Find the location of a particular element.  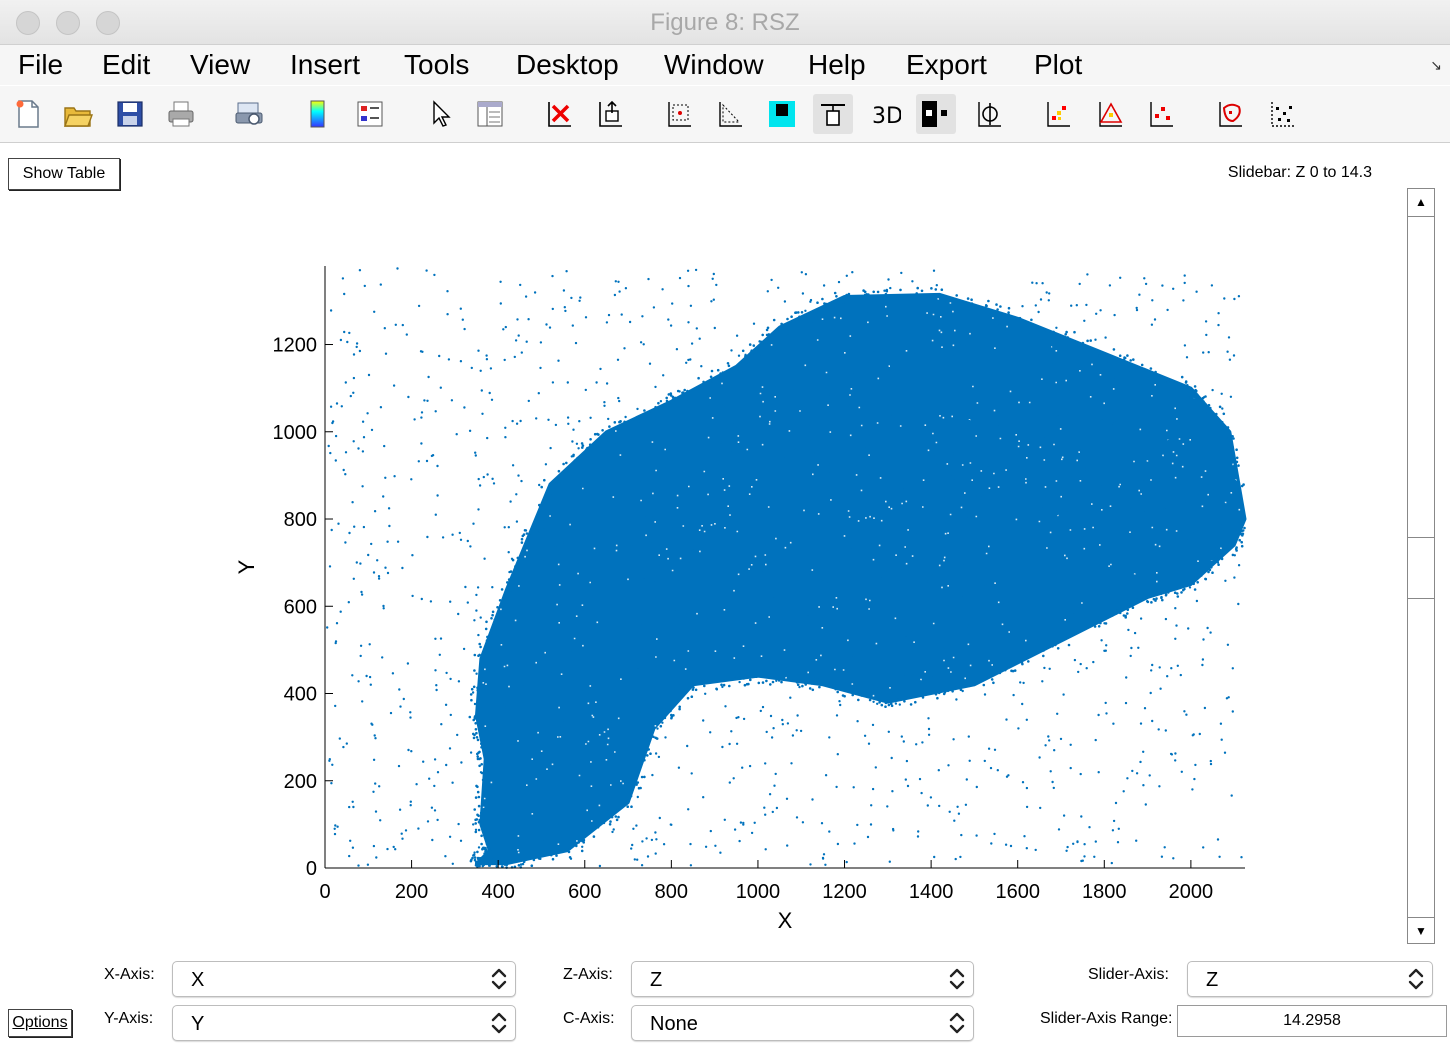

z-axis-select: Z is located at coordinates (802, 979).